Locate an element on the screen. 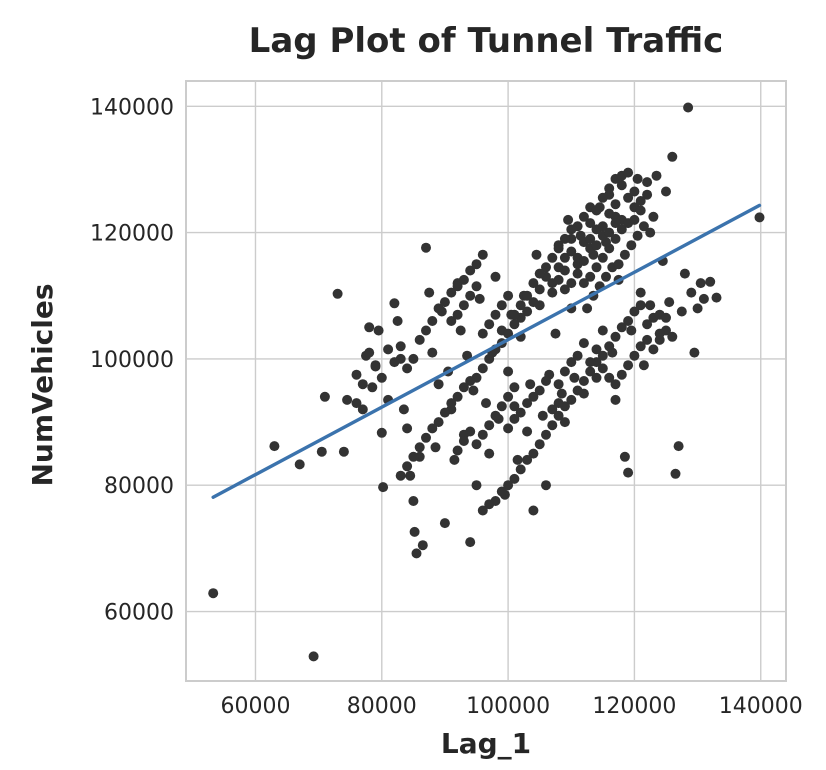  y-axis-label: NumVehicles is located at coordinates (42, 384).